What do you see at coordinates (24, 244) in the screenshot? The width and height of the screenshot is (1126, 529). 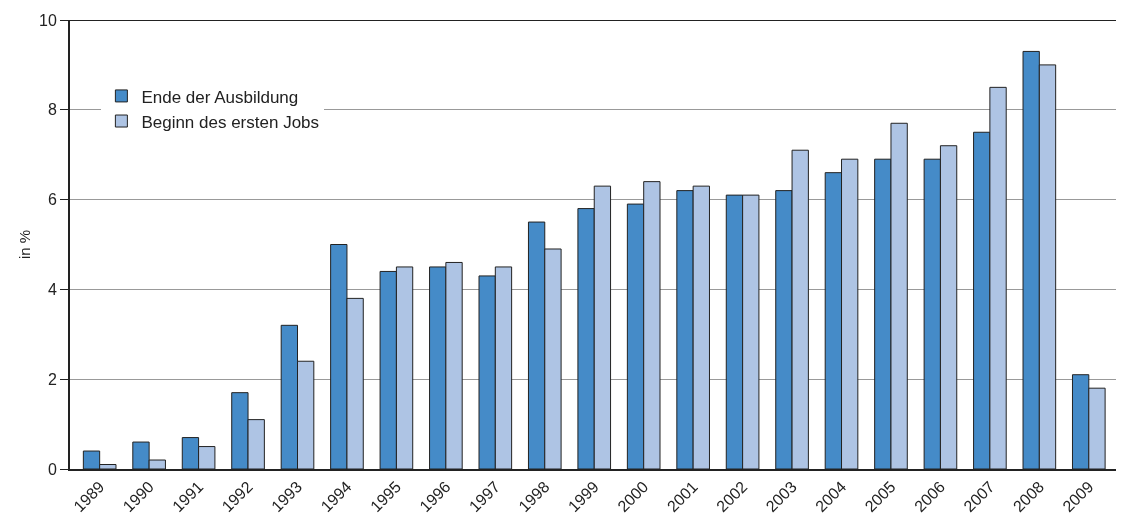 I see `y-axis-title: in %` at bounding box center [24, 244].